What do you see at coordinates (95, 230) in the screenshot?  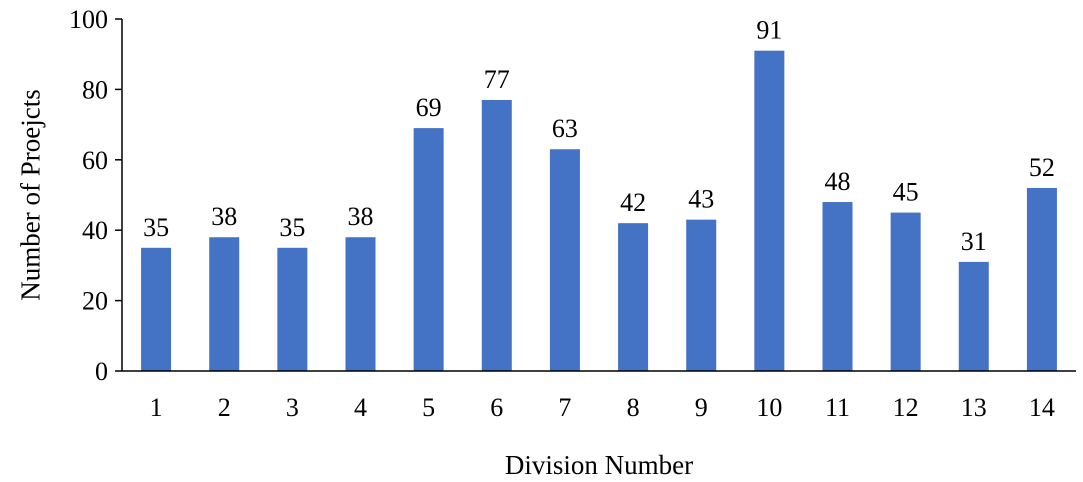 I see `y-tick-label: 40` at bounding box center [95, 230].